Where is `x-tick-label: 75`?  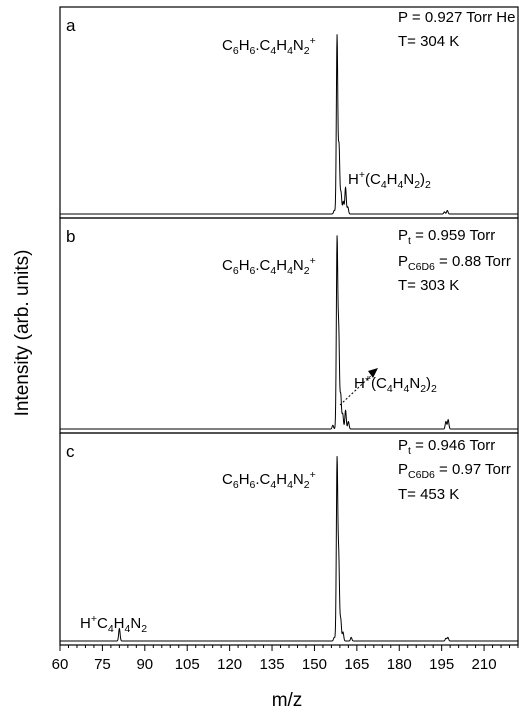 x-tick-label: 75 is located at coordinates (102, 664).